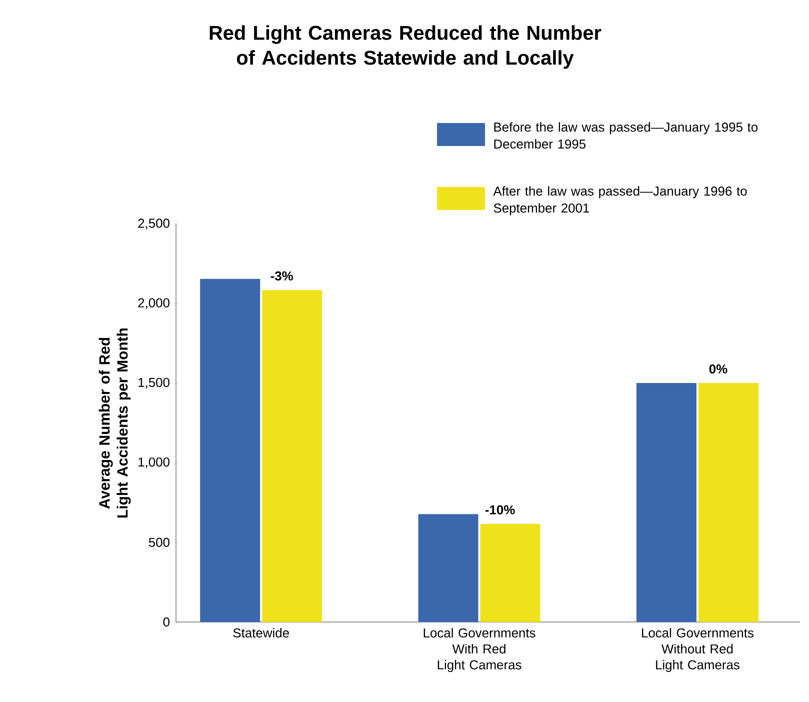 This screenshot has height=702, width=809. Describe the element at coordinates (261, 633) in the screenshot. I see `x-tick-label: Statewide` at that location.